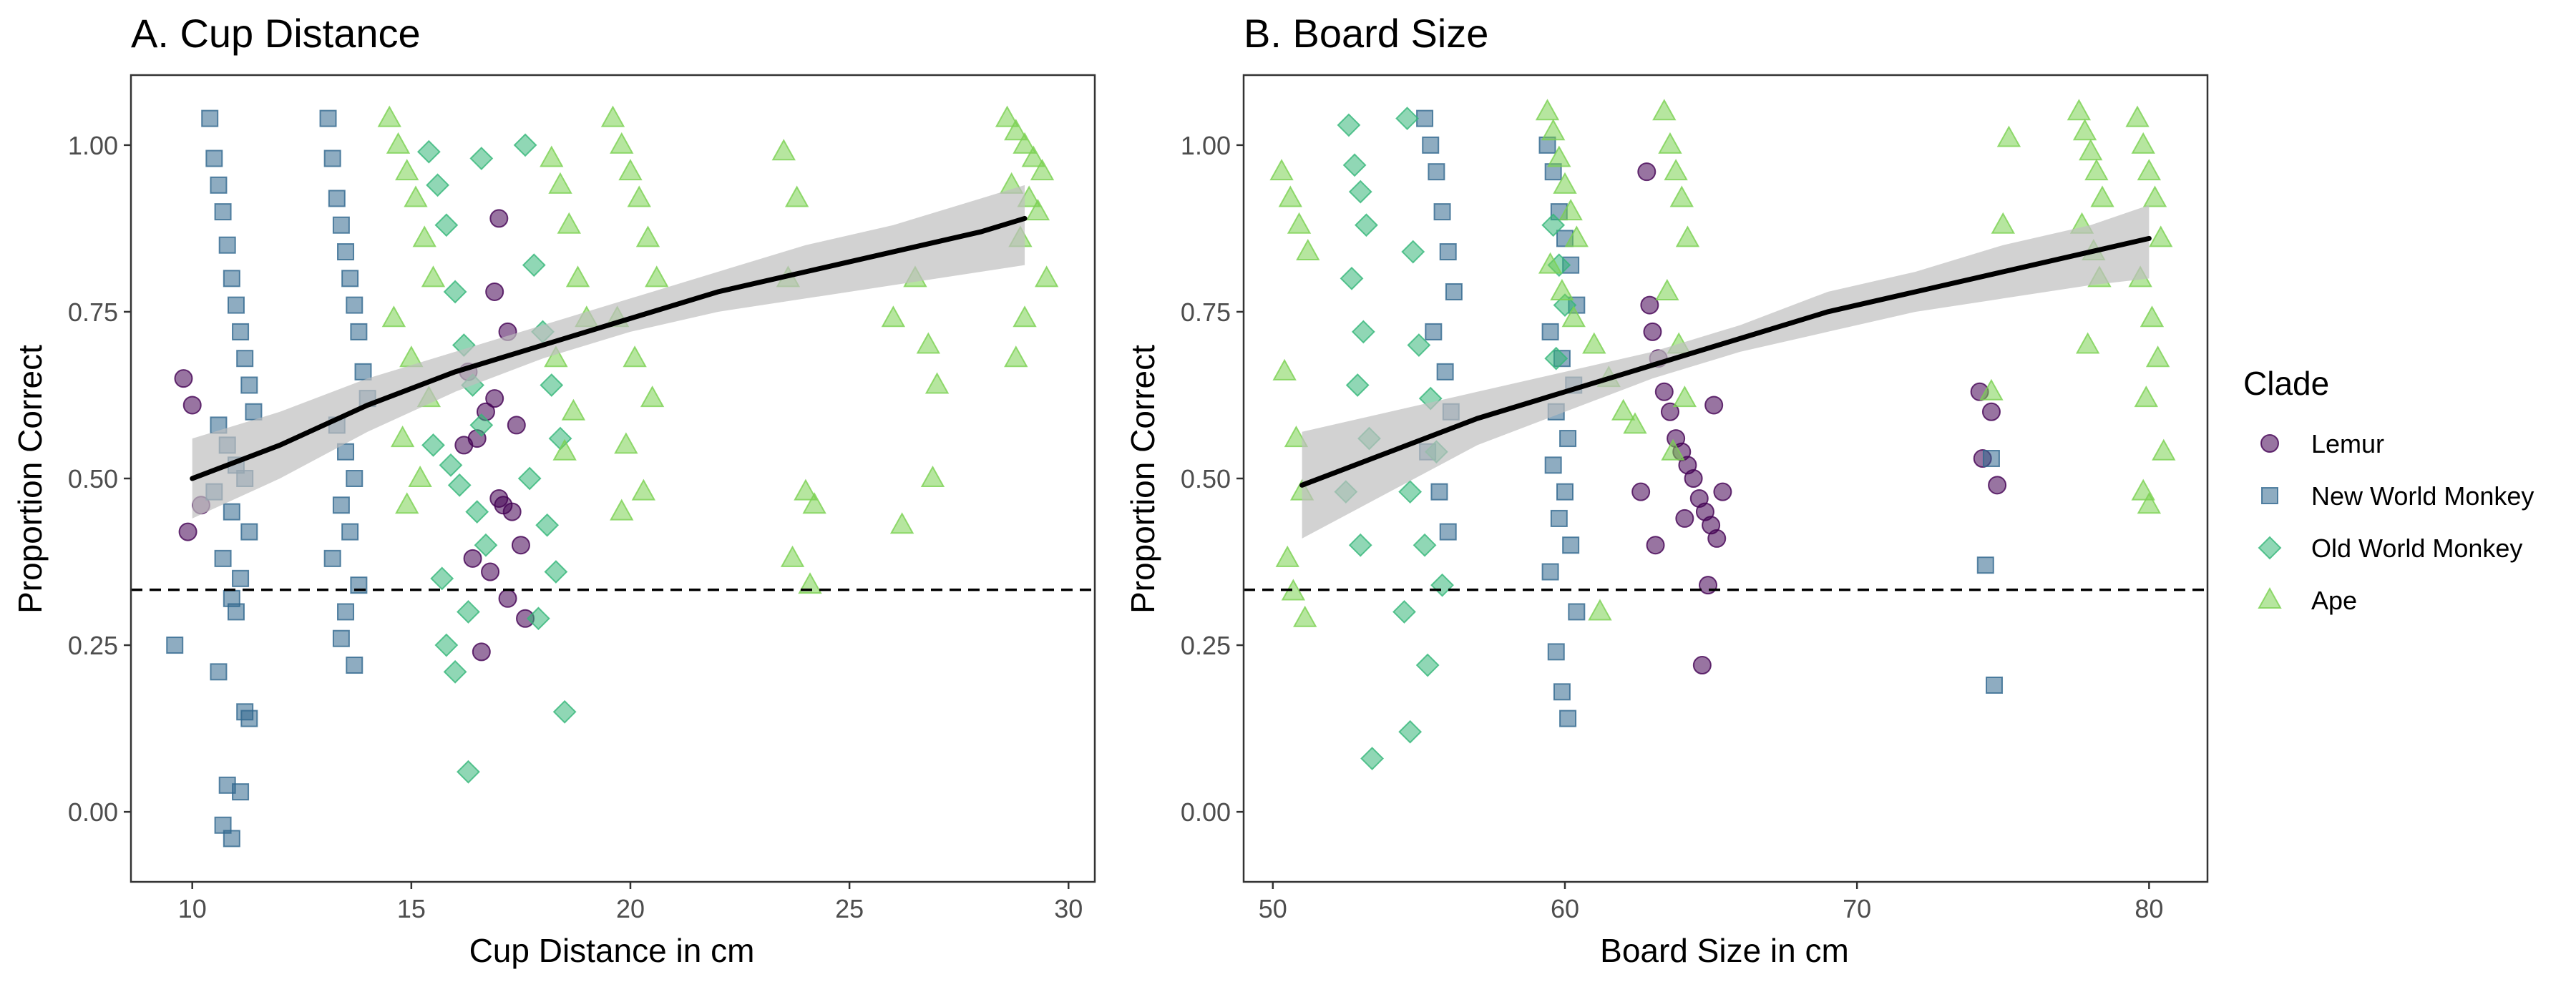 This screenshot has width=2576, height=987. What do you see at coordinates (2269, 495) in the screenshot?
I see `legend-key-square` at bounding box center [2269, 495].